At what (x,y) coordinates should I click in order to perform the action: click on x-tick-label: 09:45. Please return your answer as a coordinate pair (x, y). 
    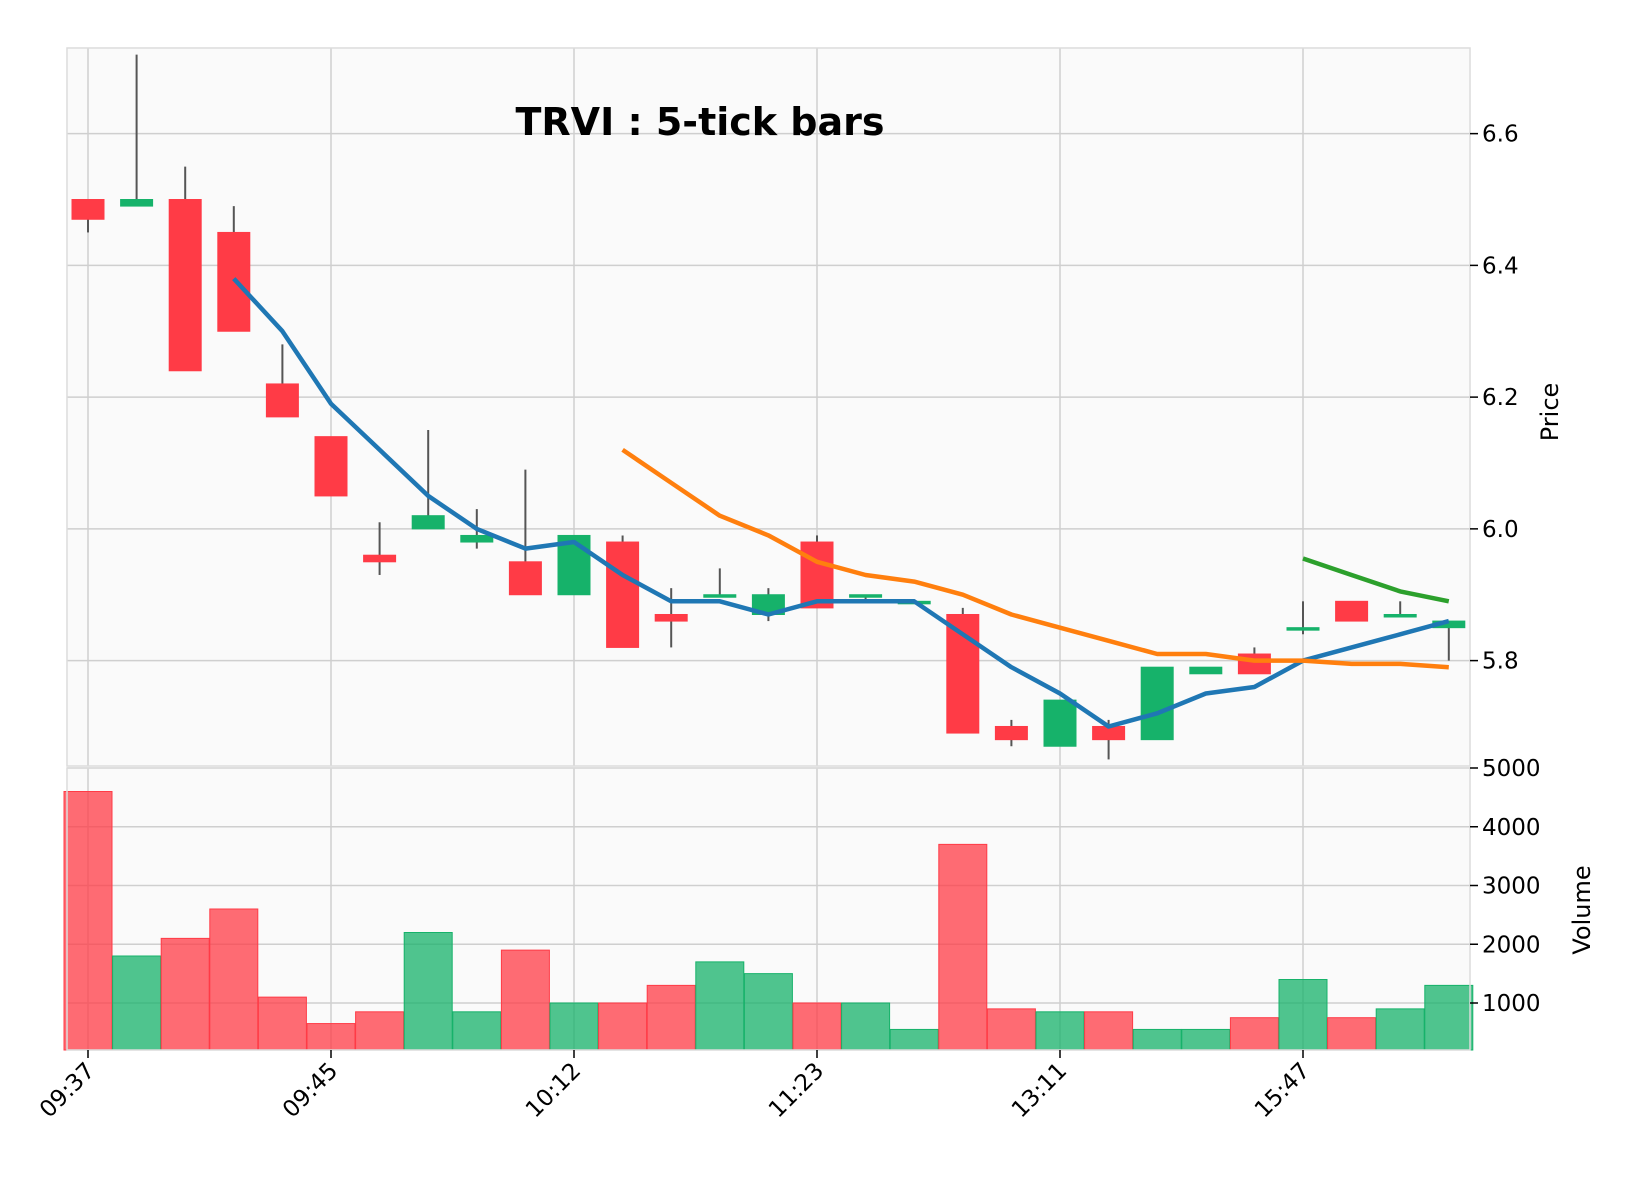
    Looking at the image, I should click on (310, 1090).